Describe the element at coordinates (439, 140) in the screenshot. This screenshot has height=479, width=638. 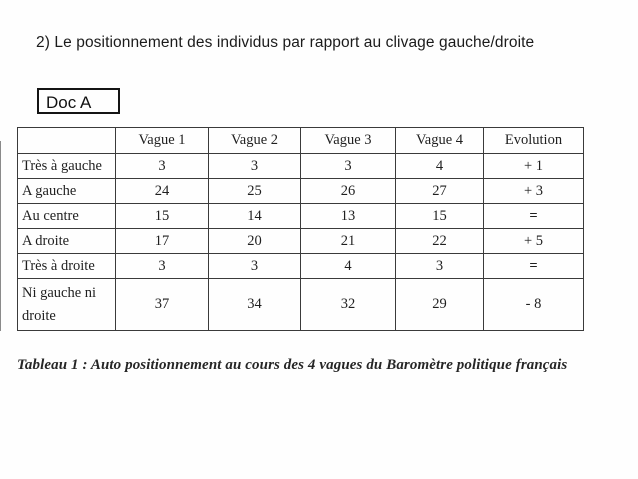
I see `column-header: Vague 4` at that location.